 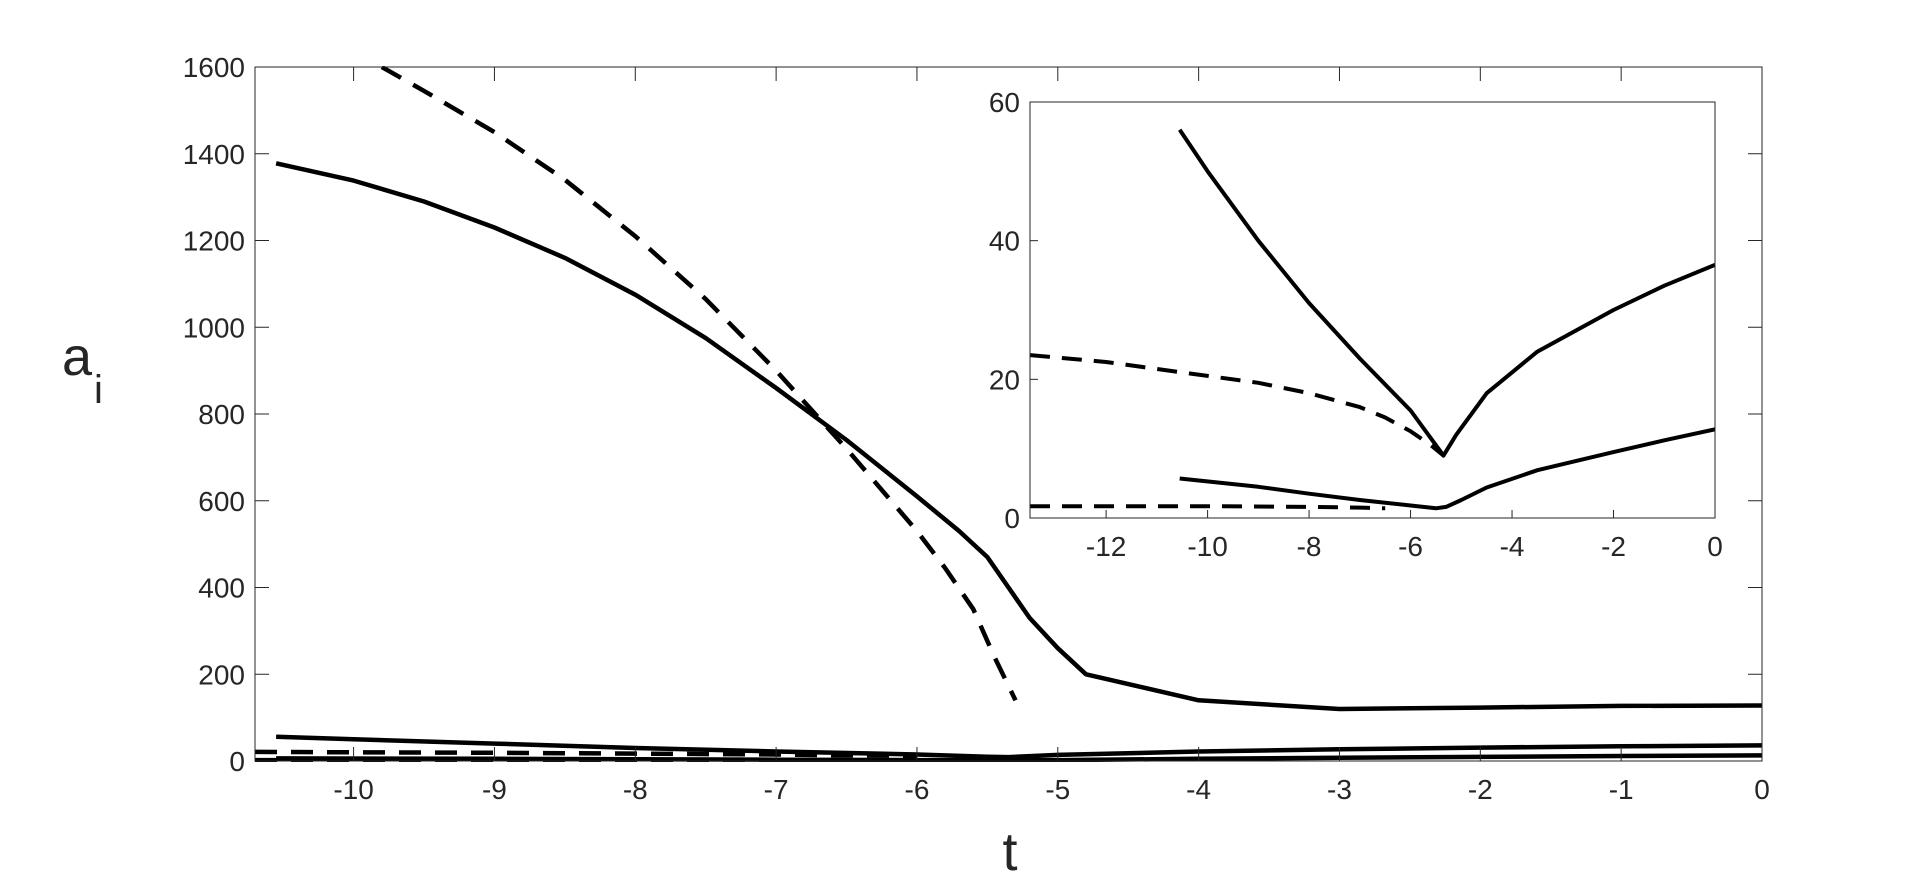 I want to click on main-y-tick-label: 1200, so click(x=214, y=241).